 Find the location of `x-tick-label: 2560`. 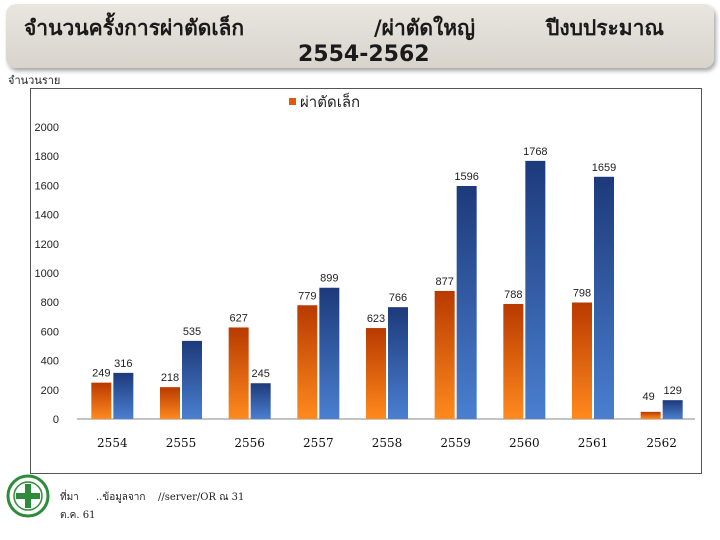

x-tick-label: 2560 is located at coordinates (524, 443).